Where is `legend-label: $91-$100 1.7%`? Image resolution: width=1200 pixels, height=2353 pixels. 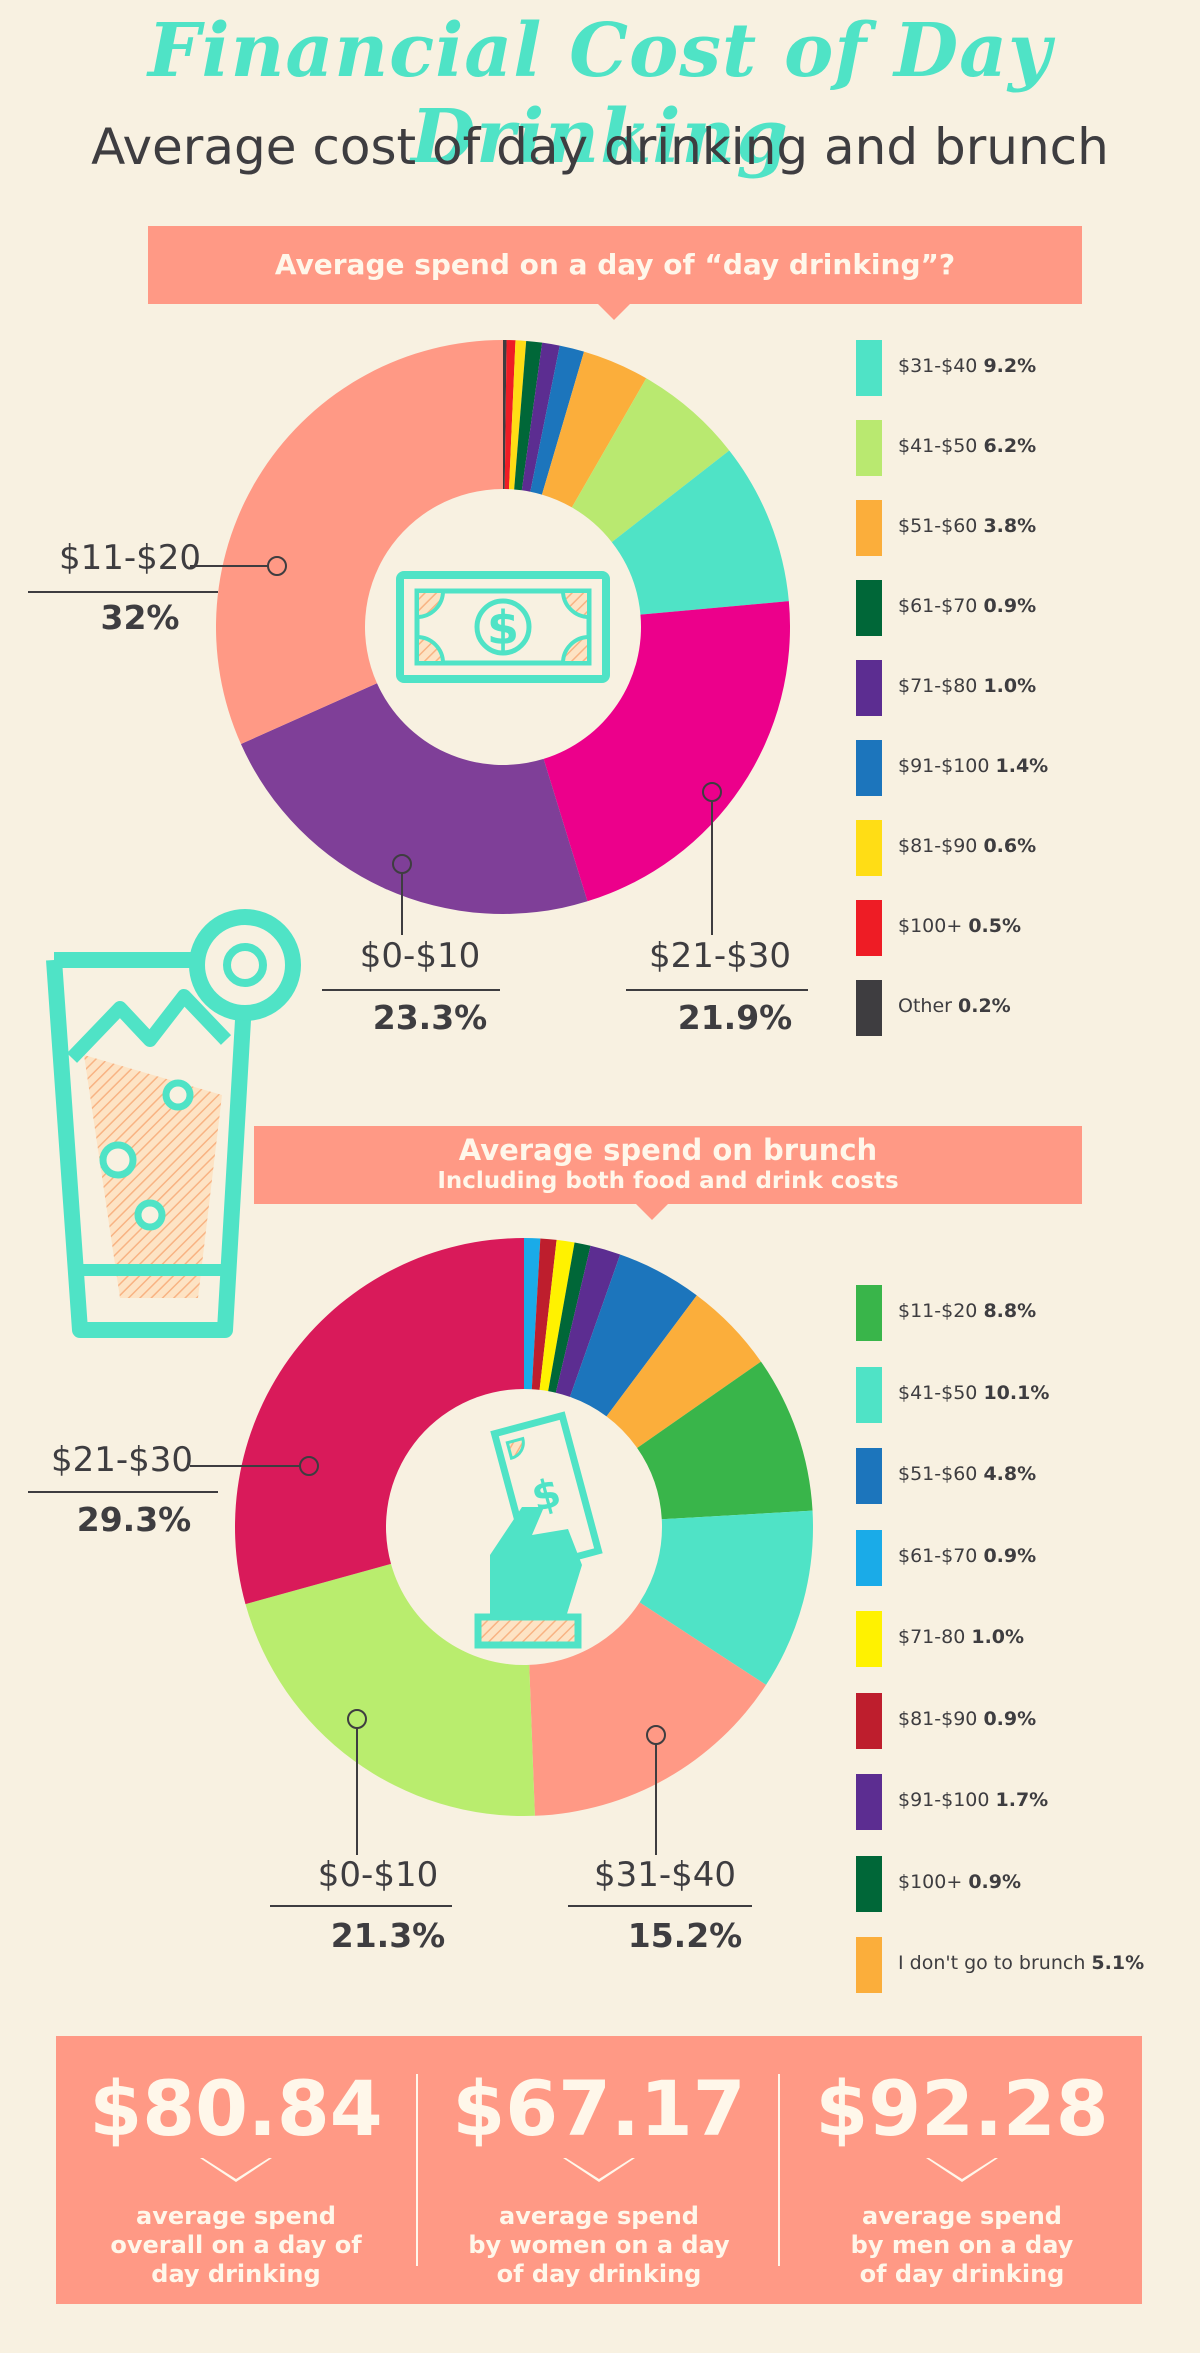
legend-label: $91-$100 1.7% is located at coordinates (973, 1800).